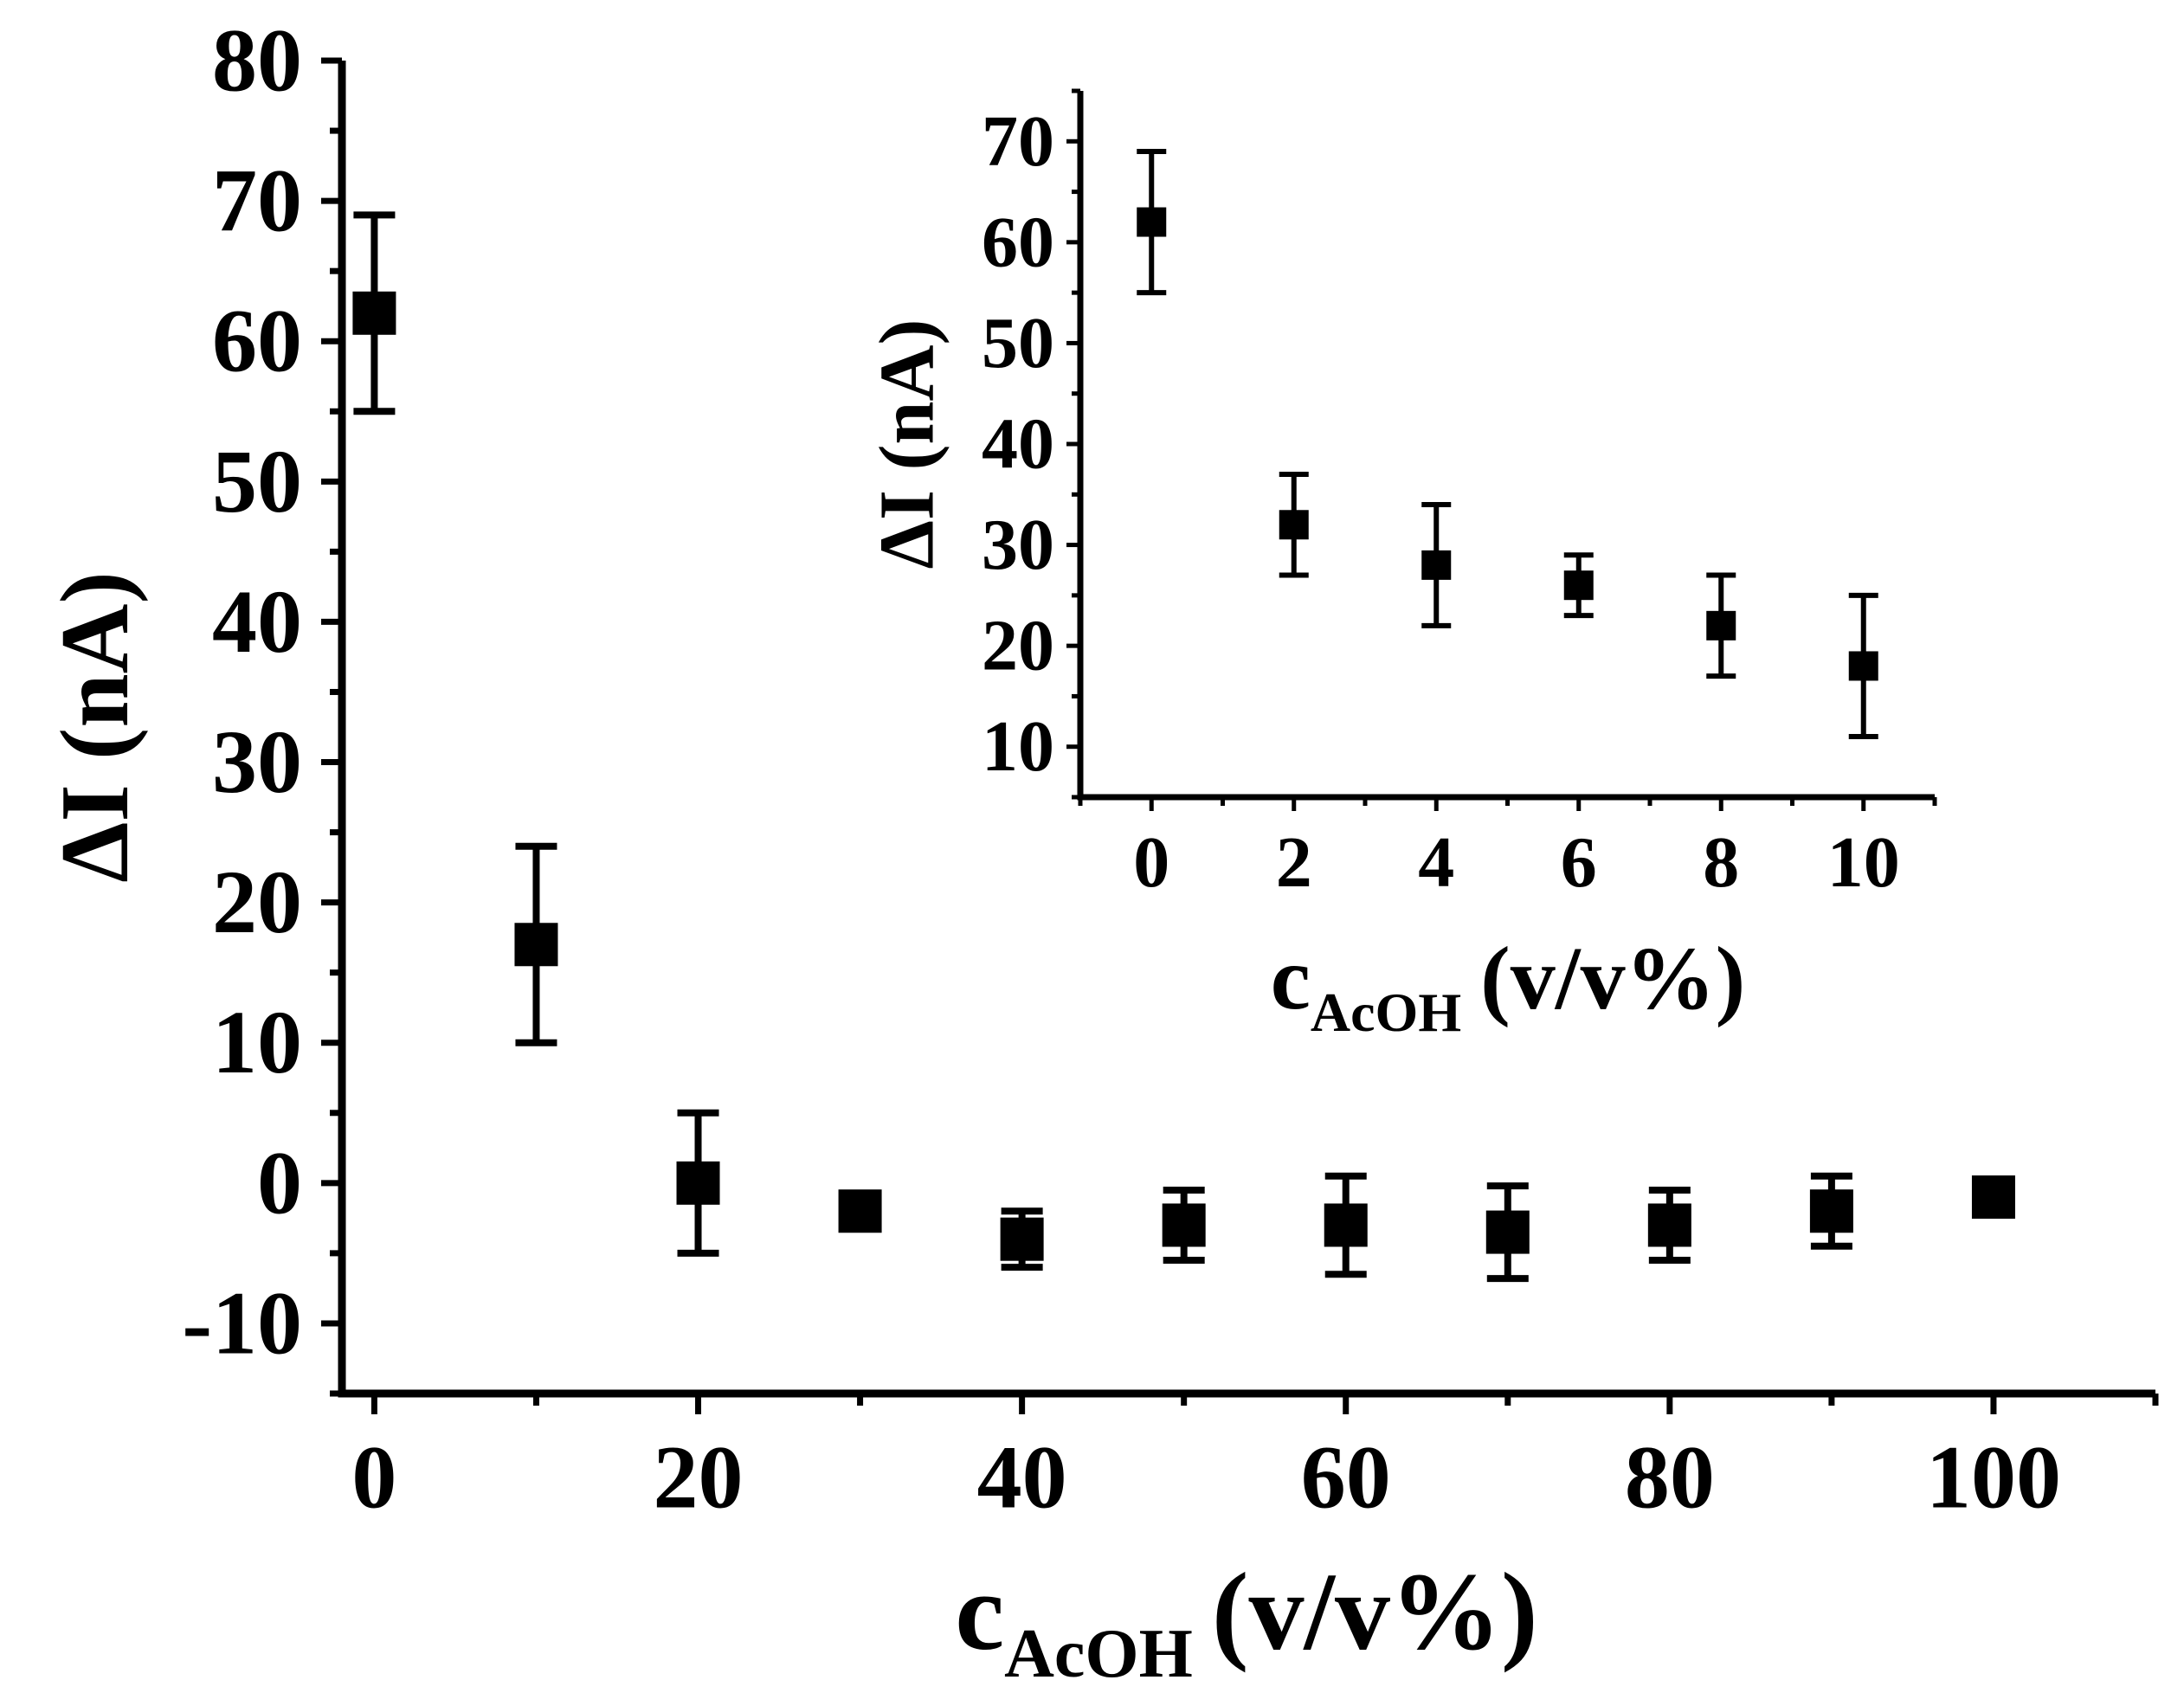 This screenshot has height=1693, width=2184. I want to click on x-tick-label: 6, so click(1579, 862).